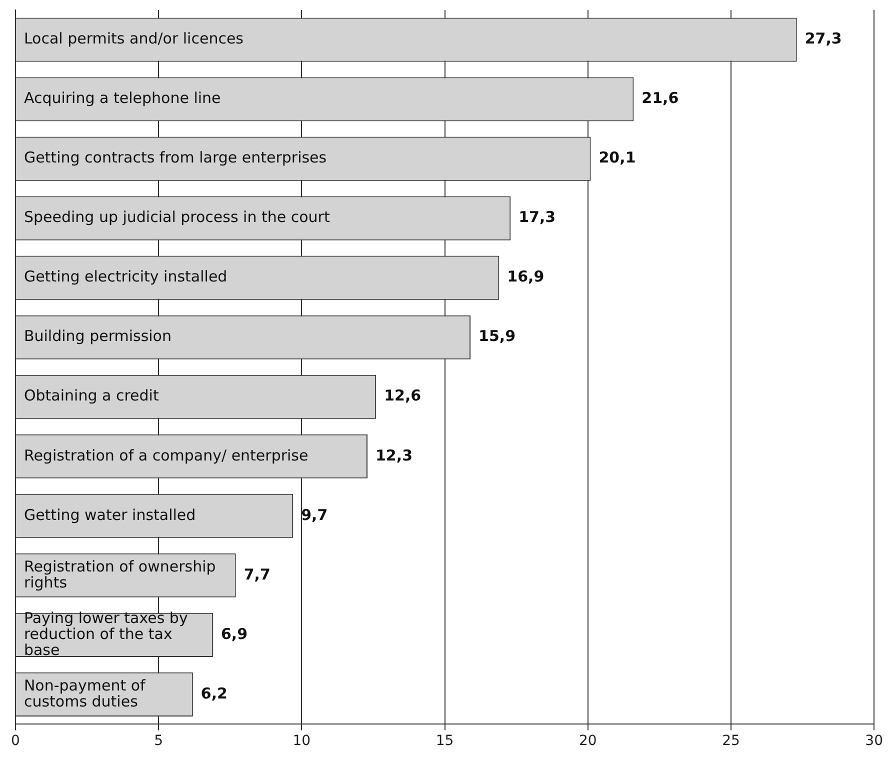 This screenshot has width=896, height=765. Describe the element at coordinates (823, 39) in the screenshot. I see `data-label: 27,3` at that location.